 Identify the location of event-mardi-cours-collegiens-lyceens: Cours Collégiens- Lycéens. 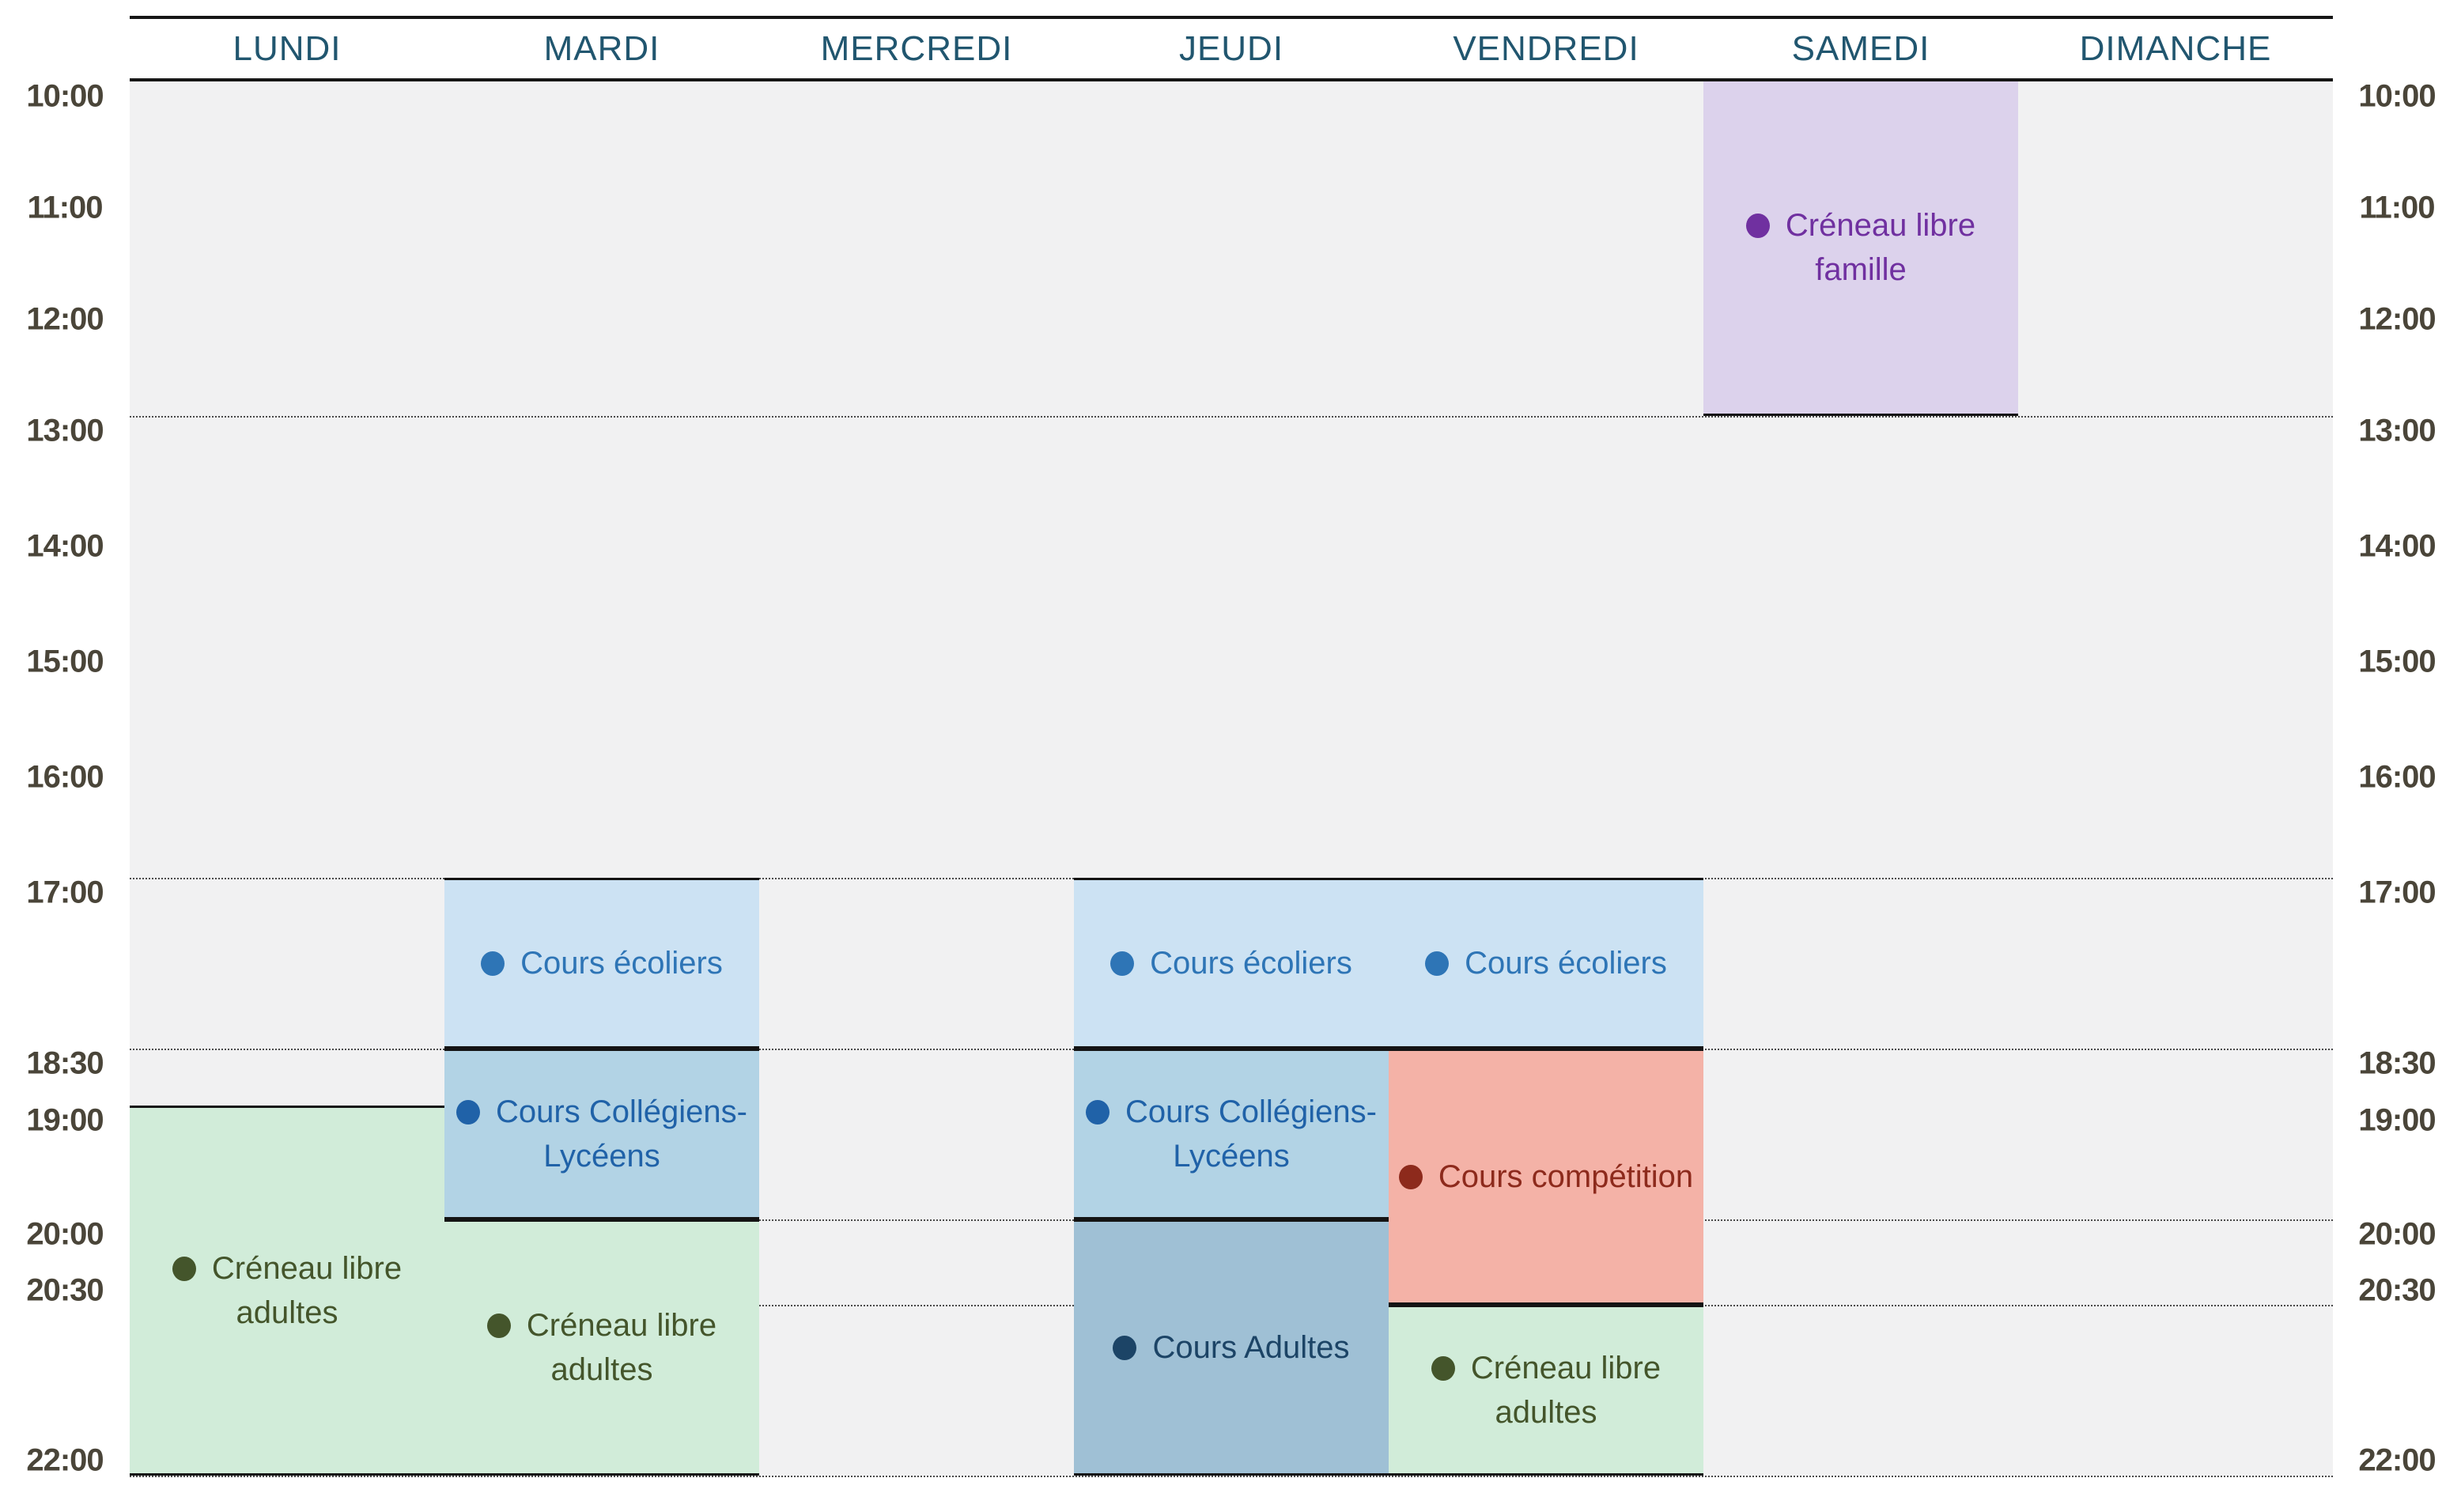
(601, 1134).